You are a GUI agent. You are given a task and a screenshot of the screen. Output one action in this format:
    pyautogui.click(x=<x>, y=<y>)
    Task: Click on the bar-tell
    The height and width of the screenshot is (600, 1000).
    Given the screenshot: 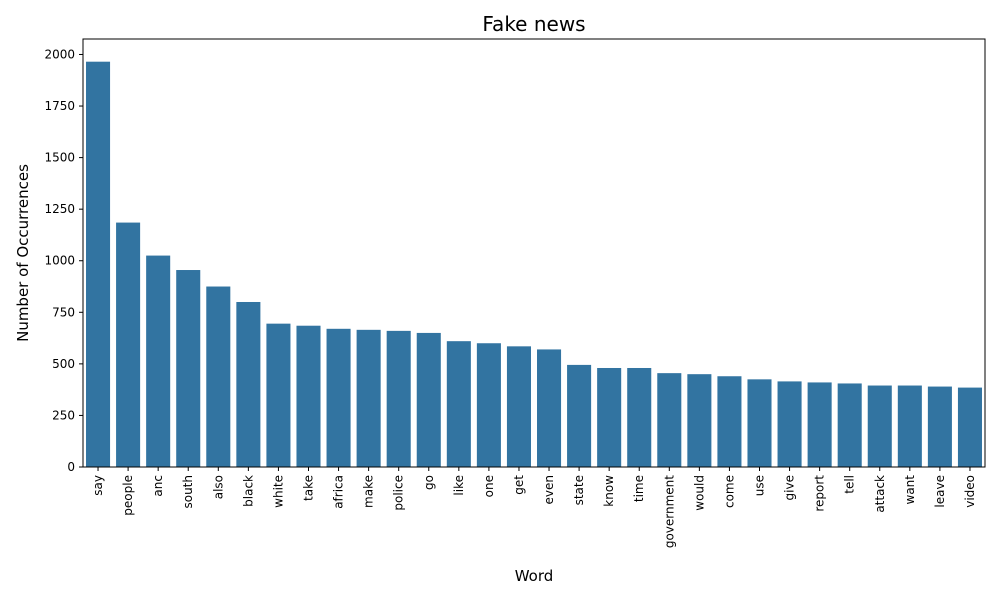 What is the action you would take?
    pyautogui.click(x=849, y=425)
    